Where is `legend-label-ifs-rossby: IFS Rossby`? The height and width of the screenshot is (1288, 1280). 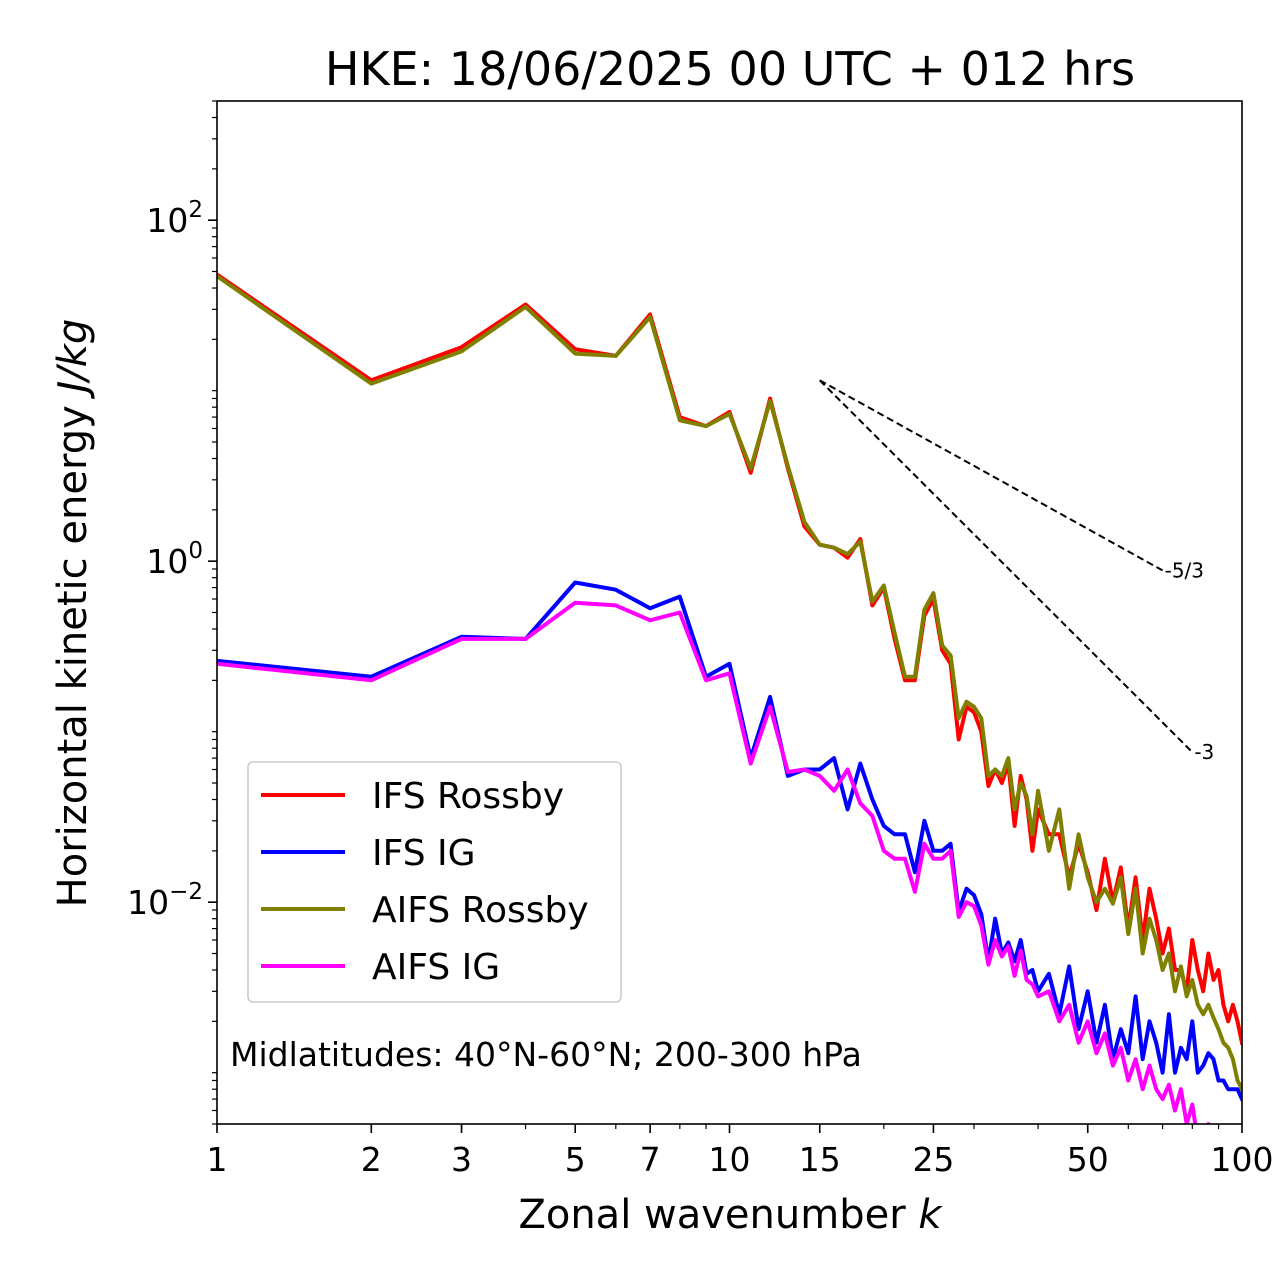
legend-label-ifs-rossby: IFS Rossby is located at coordinates (468, 796).